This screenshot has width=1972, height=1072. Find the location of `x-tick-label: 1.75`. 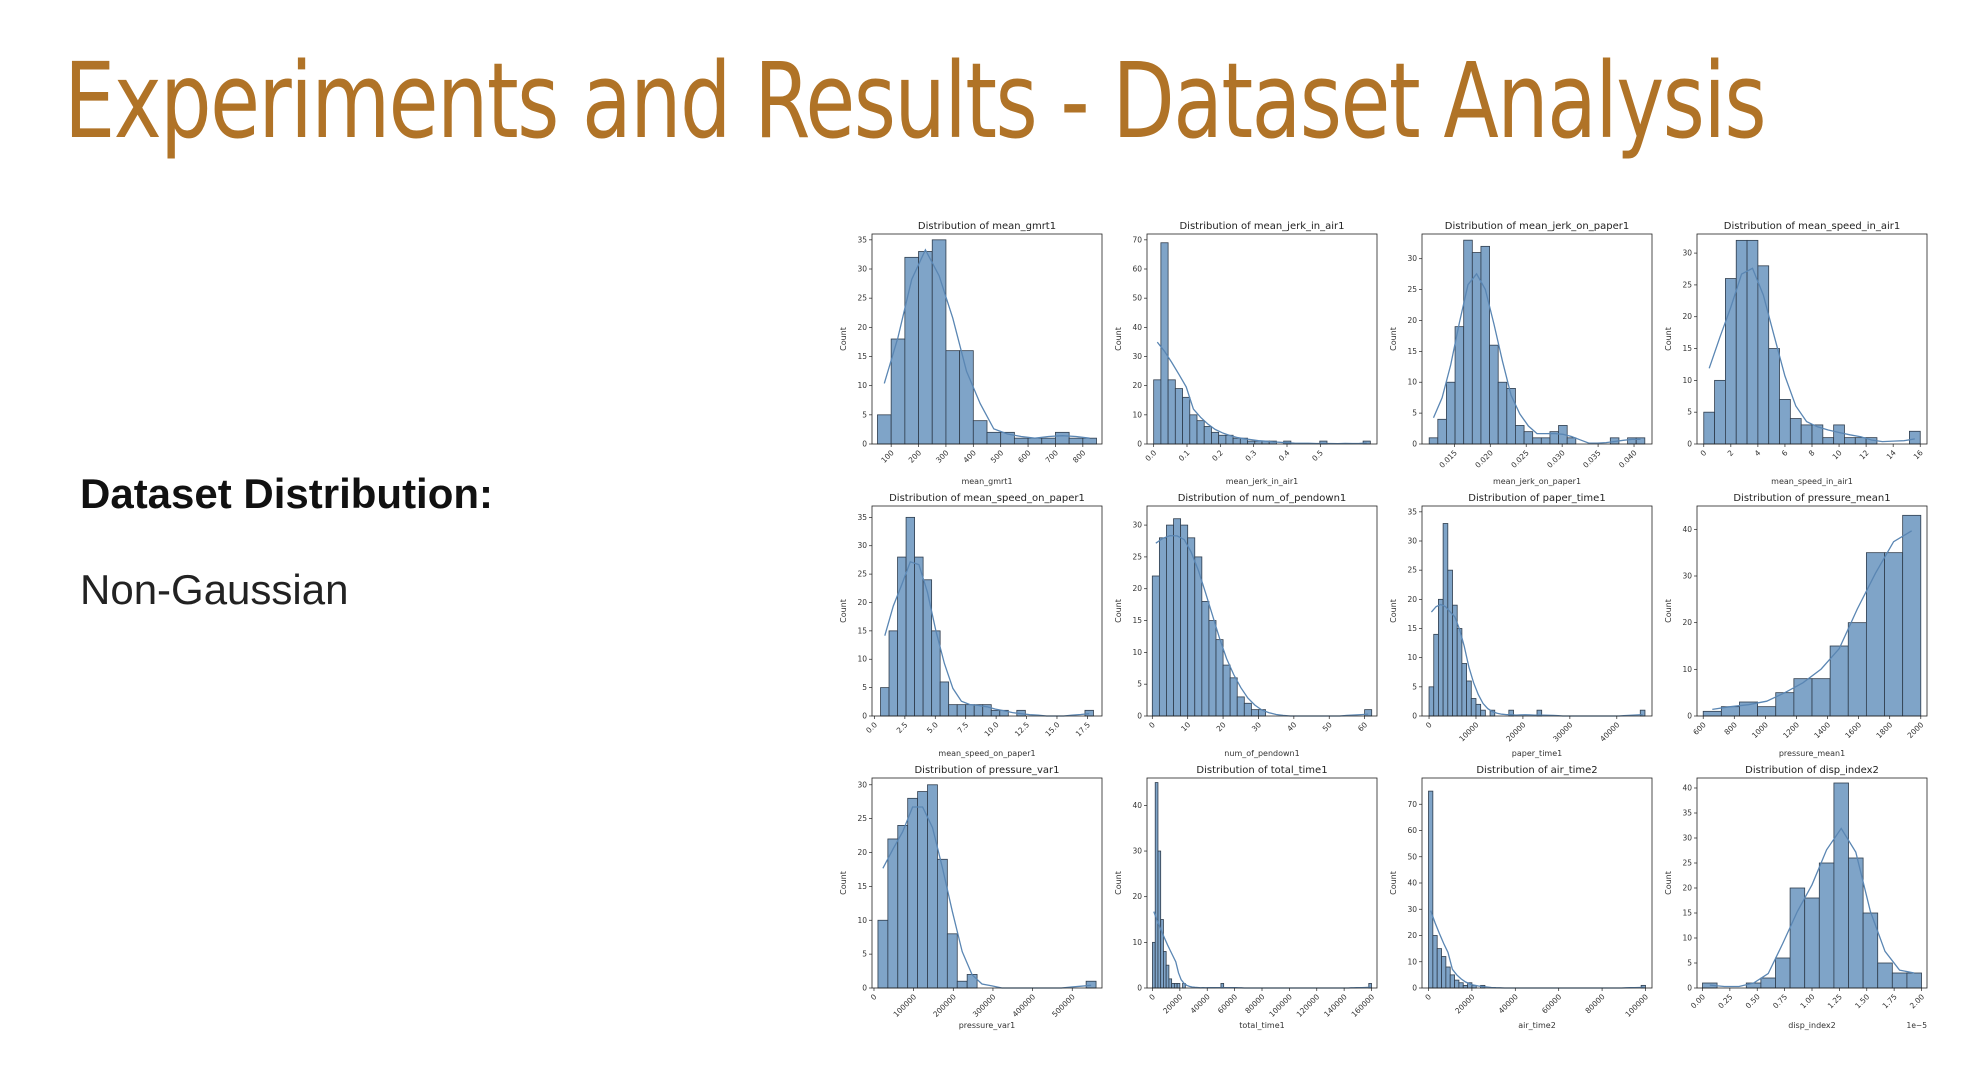

x-tick-label: 1.75 is located at coordinates (1890, 1001).